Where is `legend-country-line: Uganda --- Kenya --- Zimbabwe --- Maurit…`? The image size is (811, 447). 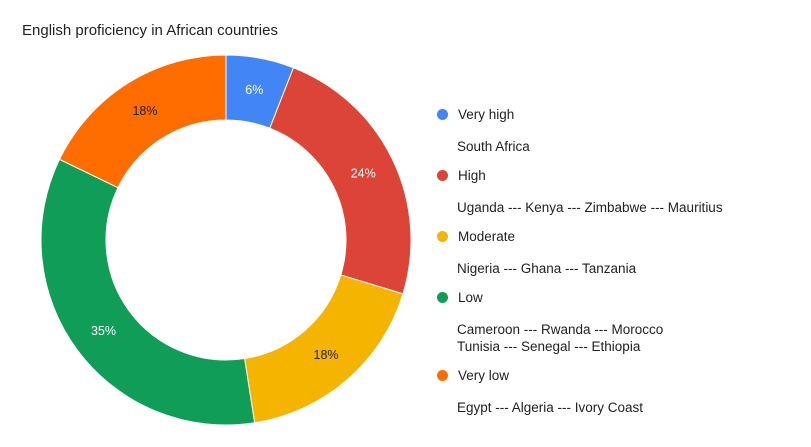
legend-country-line: Uganda --- Kenya --- Zimbabwe --- Maurit… is located at coordinates (590, 207).